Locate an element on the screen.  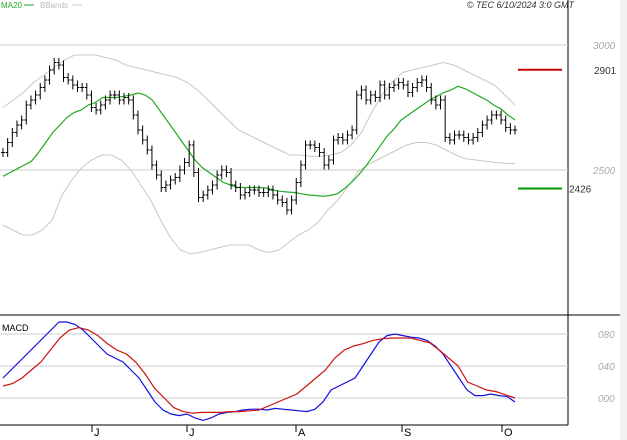
macd-y-tick-label: 040 is located at coordinates (606, 367).